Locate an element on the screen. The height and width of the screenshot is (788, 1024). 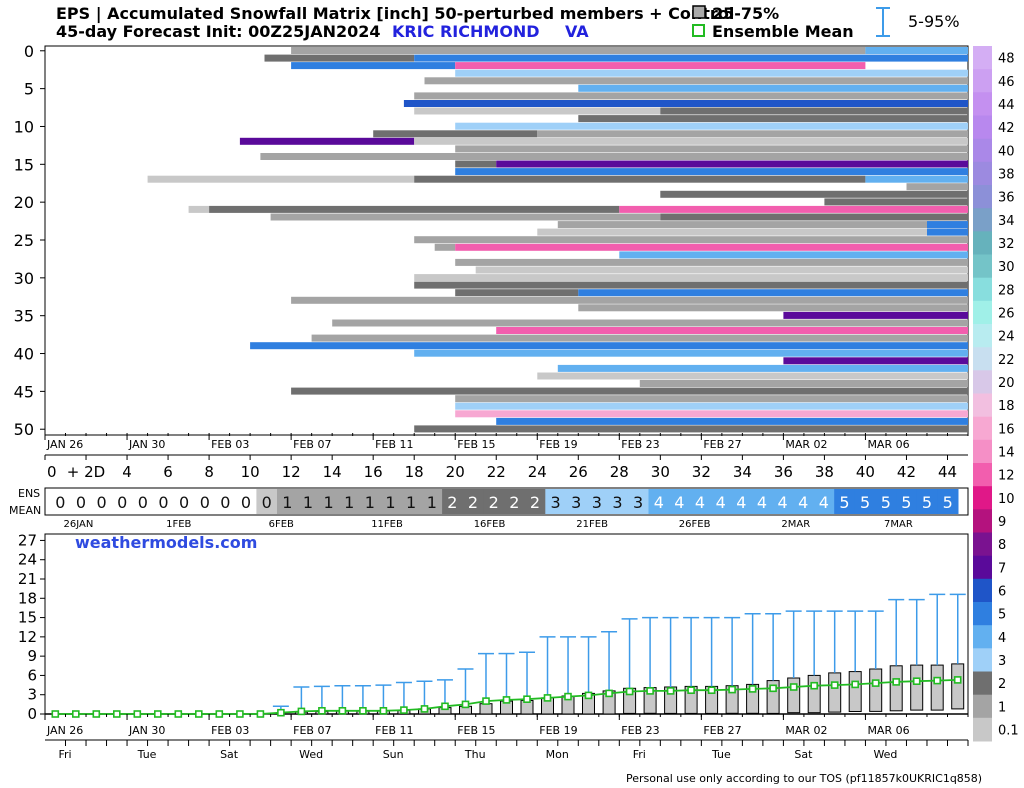
colorbar-label: 9 is located at coordinates (1002, 522).